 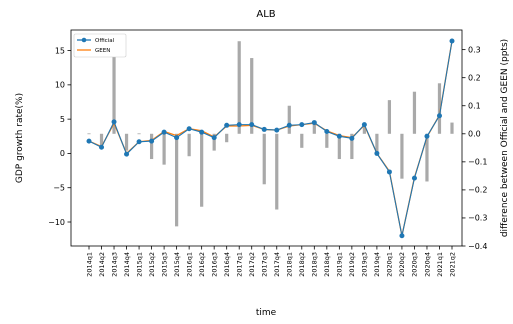 I want to click on x-tick-label: 2019q2, so click(x=352, y=264).